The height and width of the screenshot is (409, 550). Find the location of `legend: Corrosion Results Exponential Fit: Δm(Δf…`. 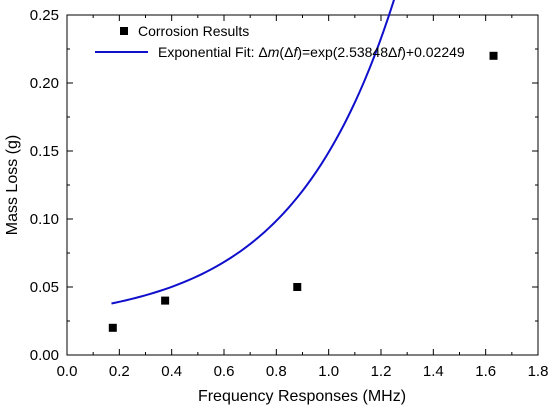

legend: Corrosion Results Exponential Fit: Δm(Δf… is located at coordinates (280, 41).